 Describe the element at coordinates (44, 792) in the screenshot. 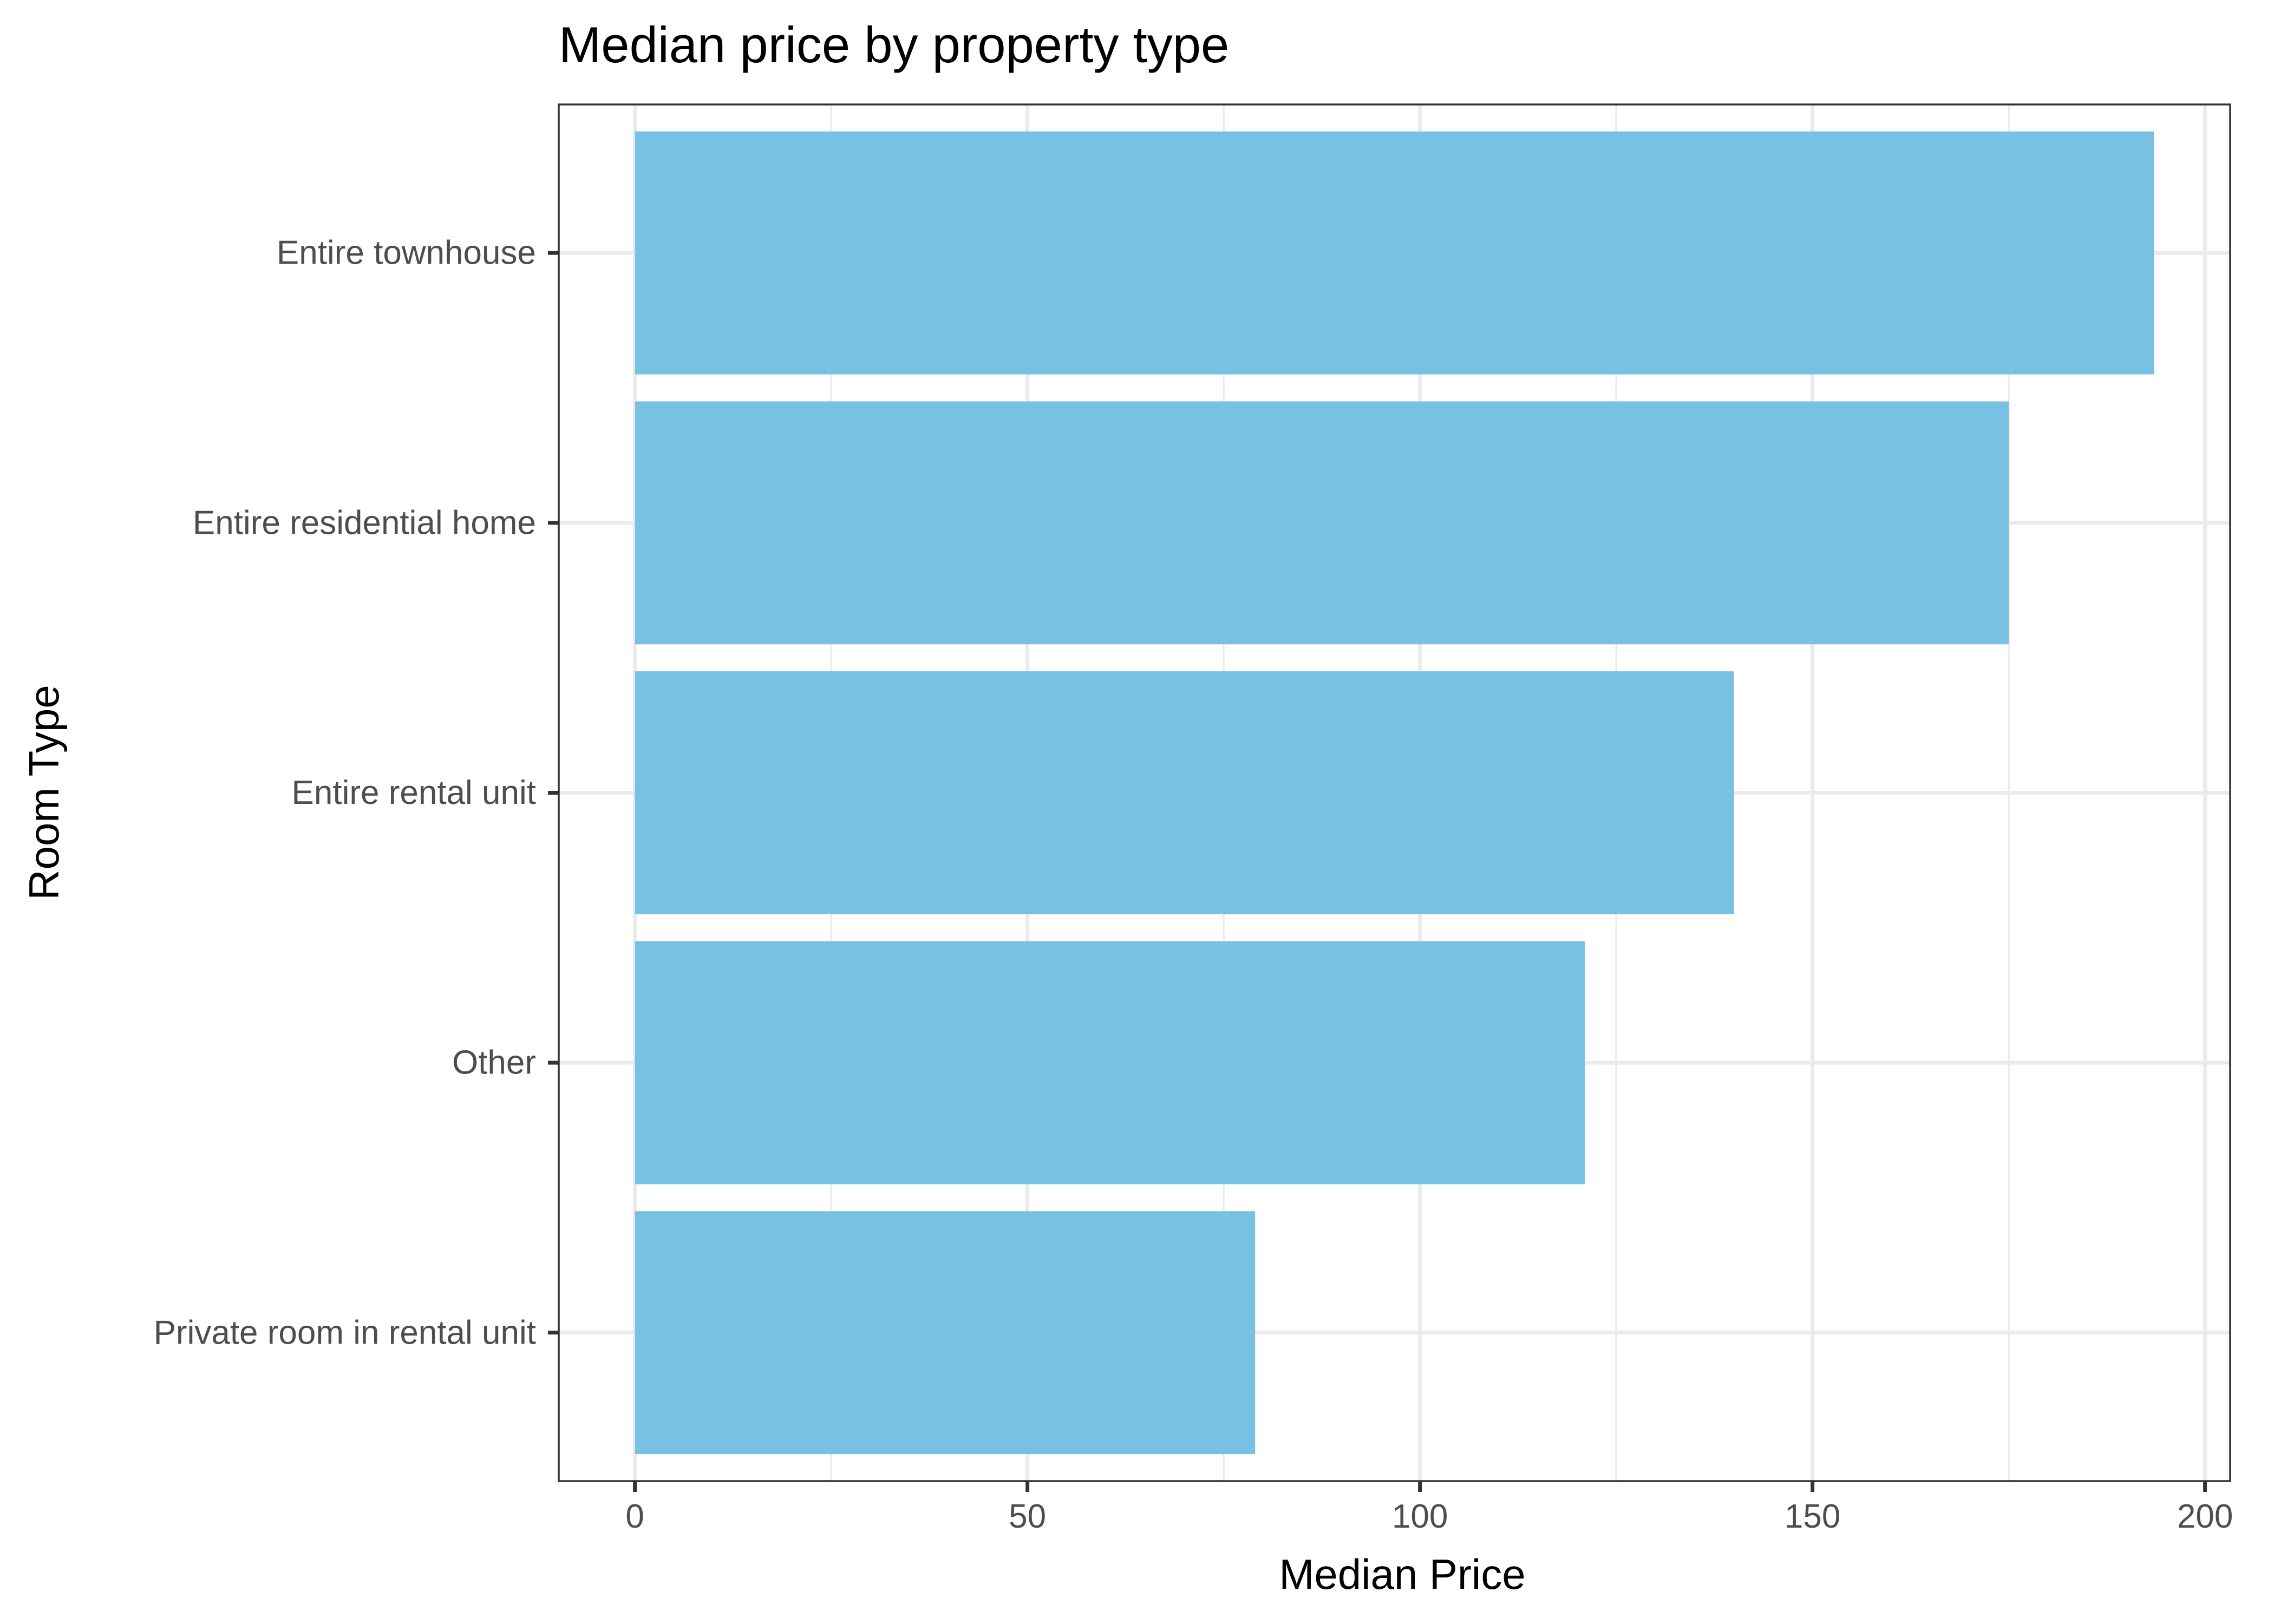

I see `y-axis-title: Room Type` at that location.